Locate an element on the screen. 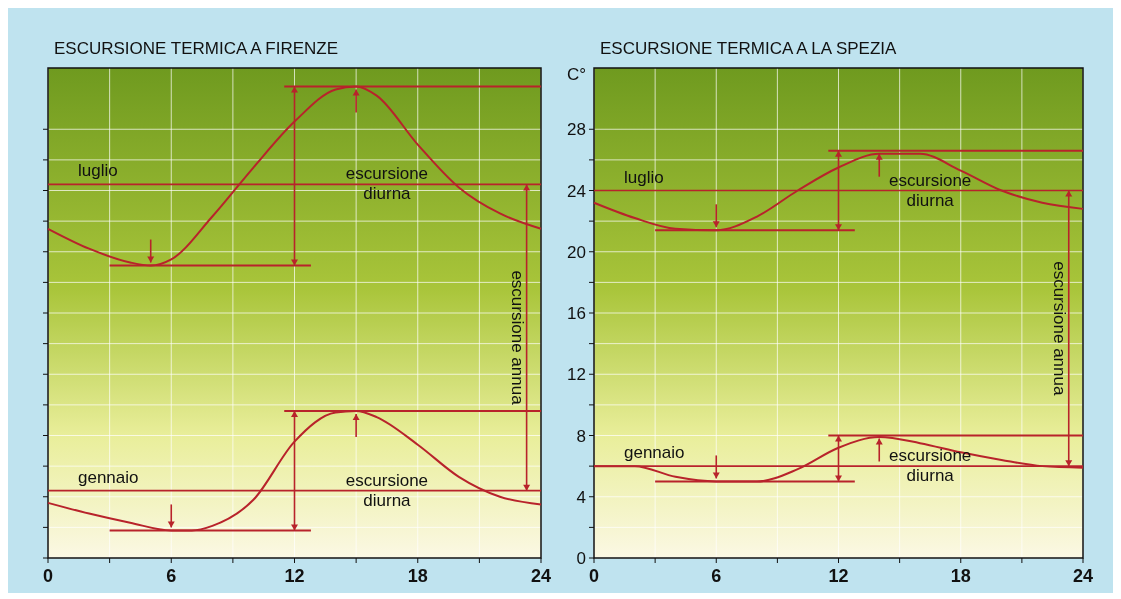 The height and width of the screenshot is (599, 1121). y-tick-label: 4 is located at coordinates (581, 497).